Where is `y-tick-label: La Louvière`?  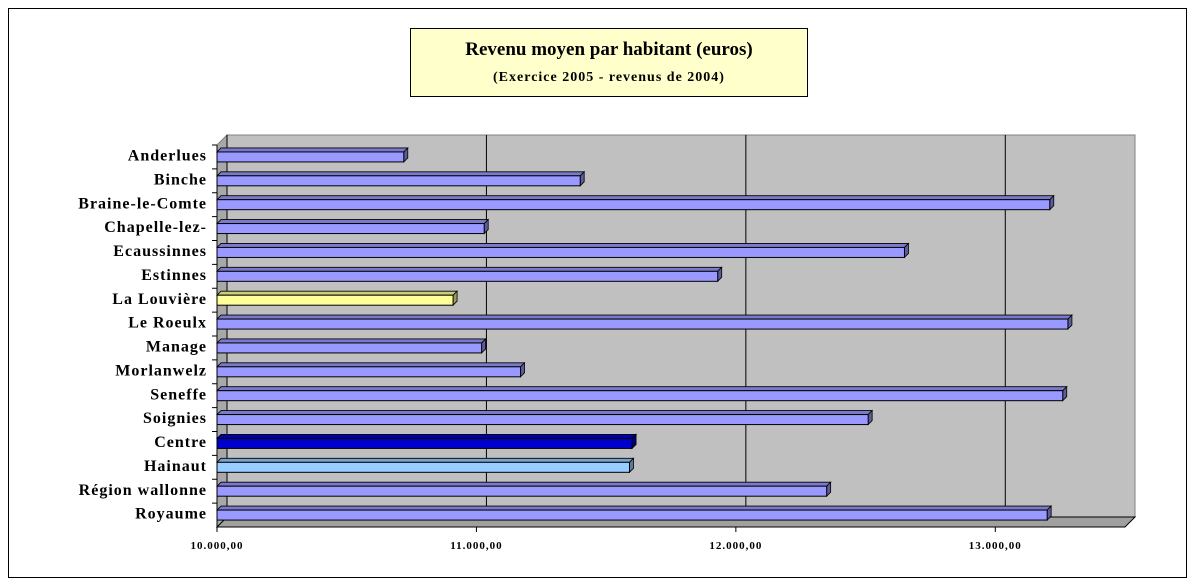
y-tick-label: La Louvière is located at coordinates (159, 299).